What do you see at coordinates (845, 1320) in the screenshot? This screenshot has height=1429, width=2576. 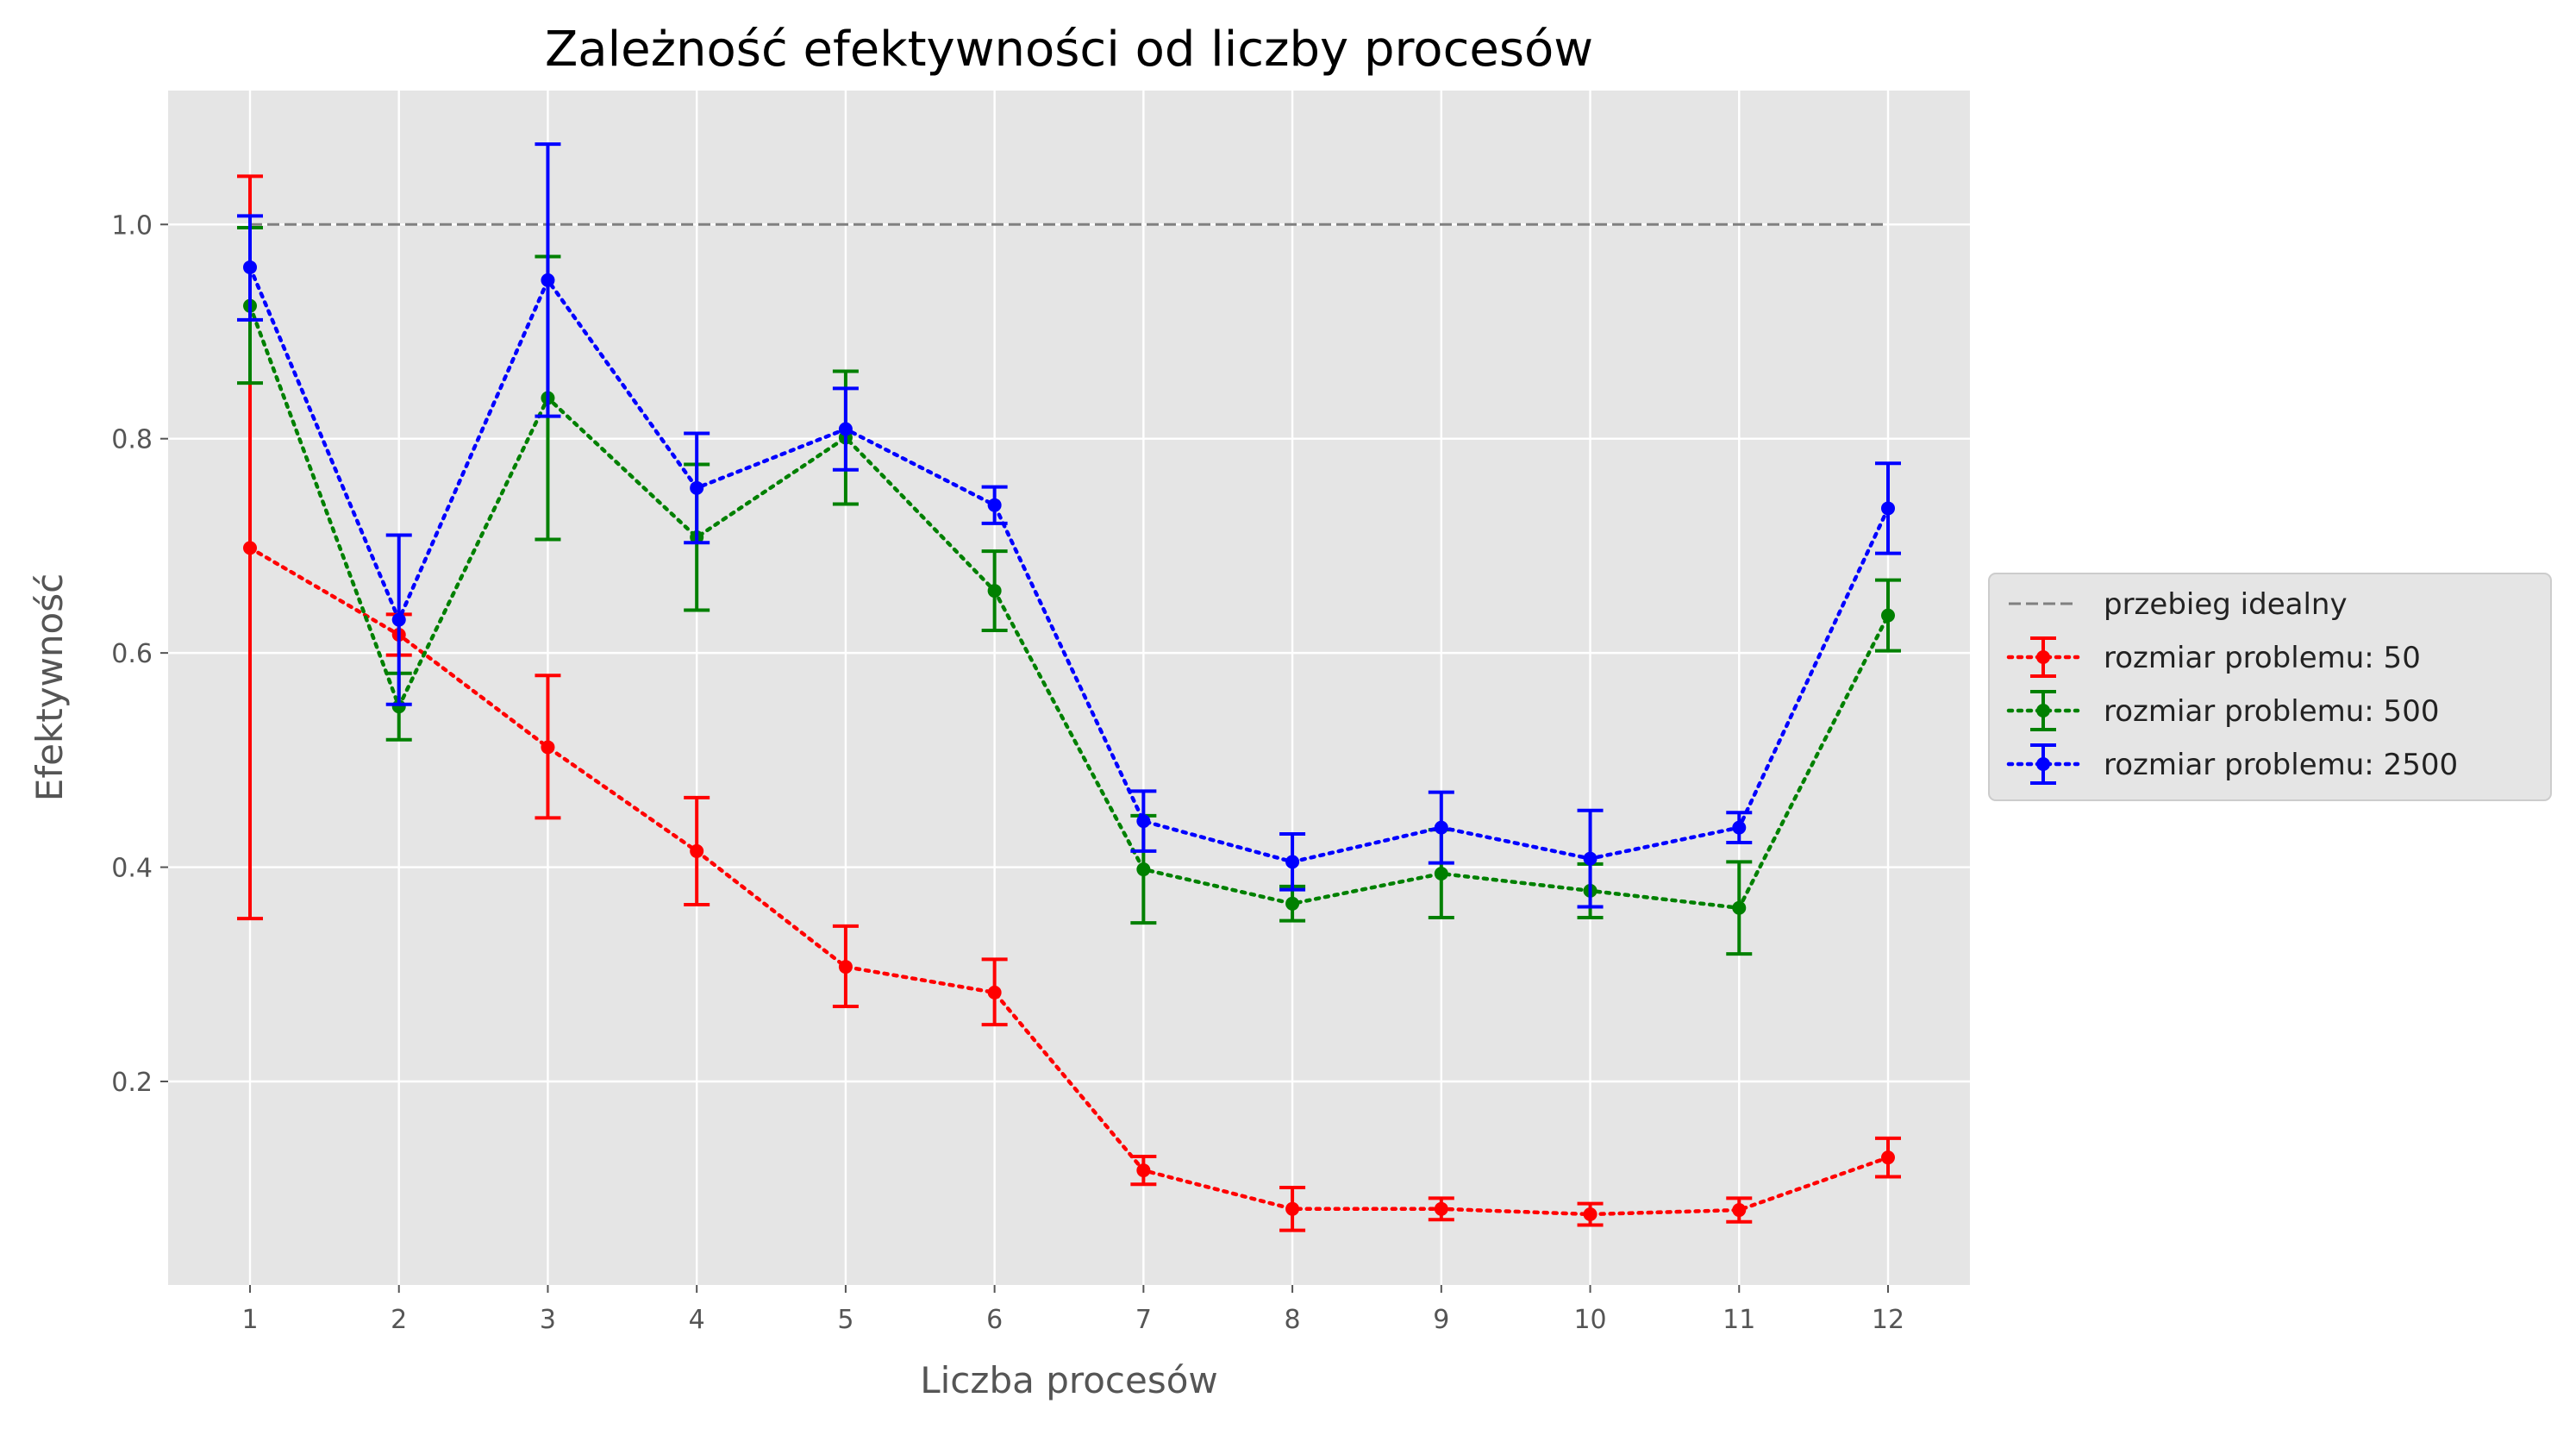 I see `x-tick-label: 5` at bounding box center [845, 1320].